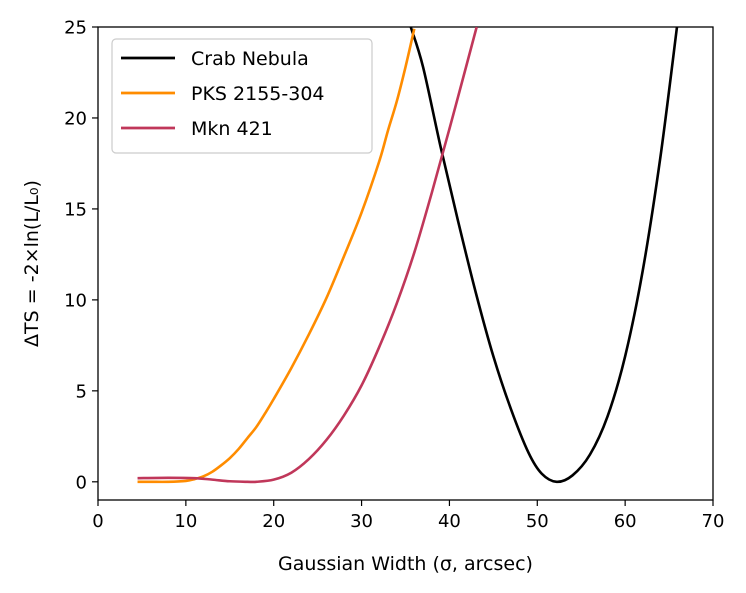 The image size is (746, 593). I want to click on x-tick-label: 50, so click(537, 521).